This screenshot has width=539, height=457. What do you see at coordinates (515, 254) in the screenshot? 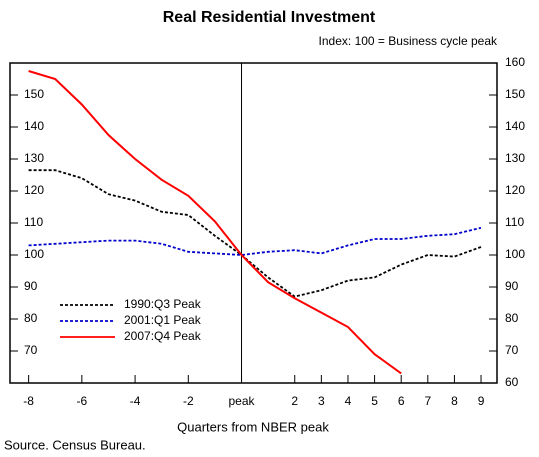
I see `y-tick-label: 100` at bounding box center [515, 254].